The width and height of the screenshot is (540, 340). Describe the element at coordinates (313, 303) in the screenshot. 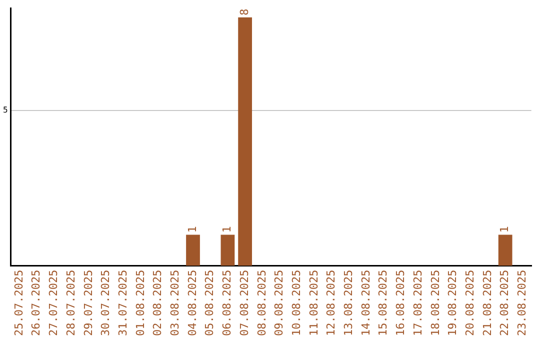

I see `x-tick-label: 11.08.2025` at that location.